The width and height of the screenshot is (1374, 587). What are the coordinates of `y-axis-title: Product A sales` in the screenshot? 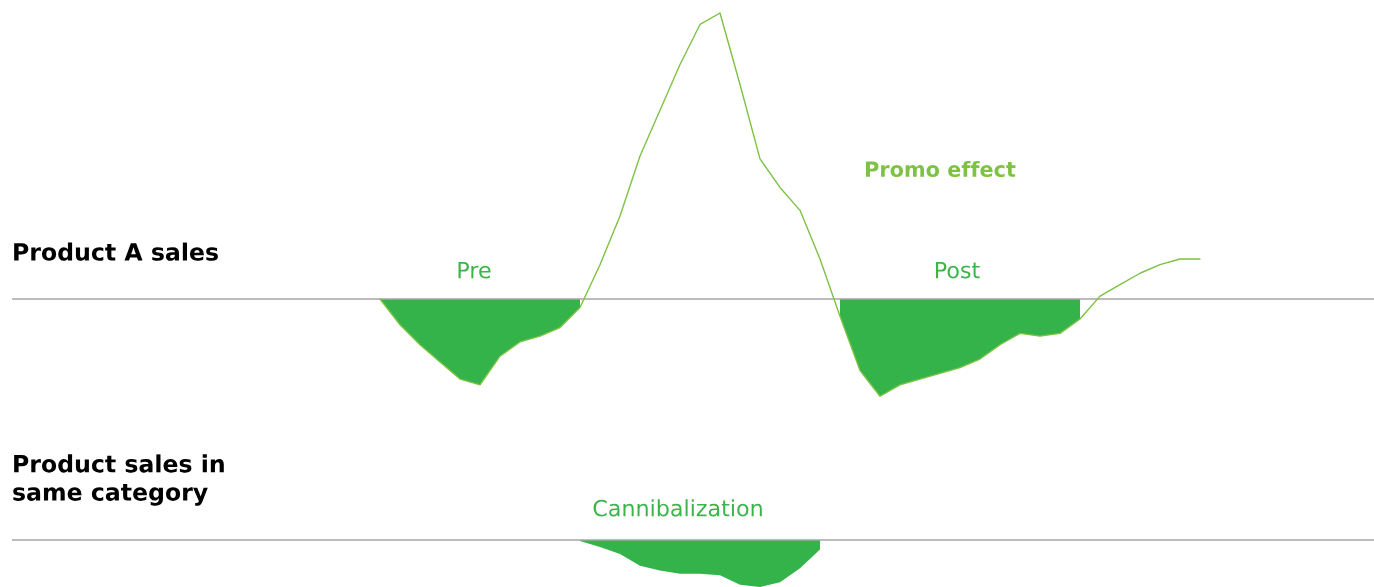 It's located at (116, 251).